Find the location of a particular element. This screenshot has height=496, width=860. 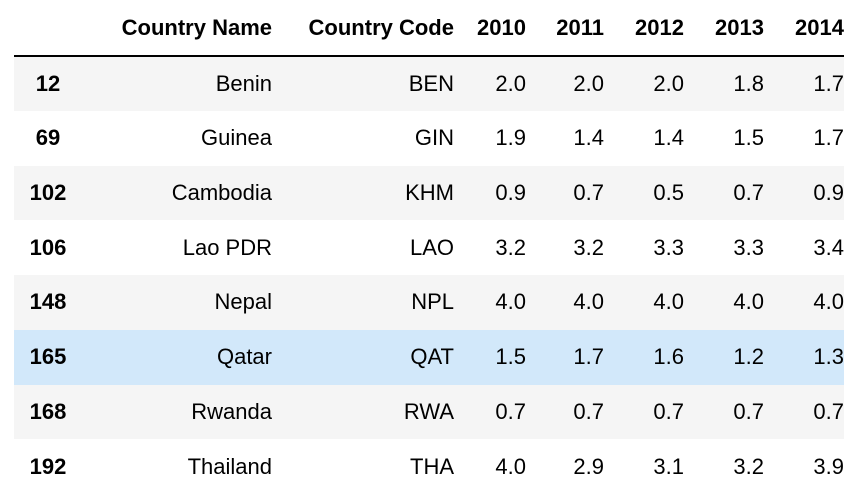

header-cell-2014: 2014 is located at coordinates (804, 28).